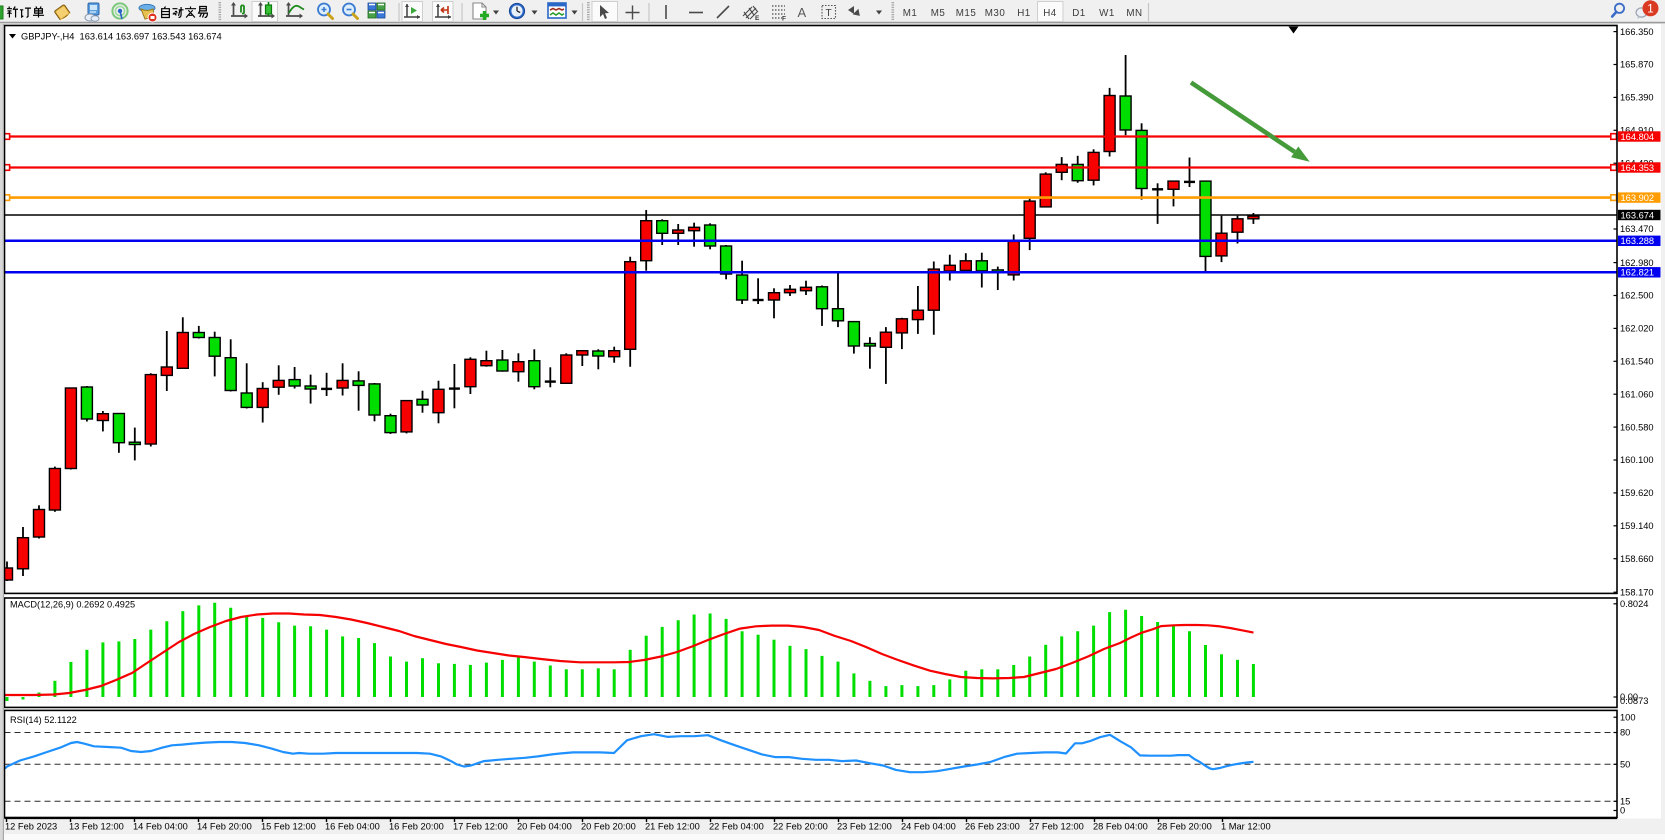  I want to click on svg-text: RSI(14) 52.1122, so click(43, 720).